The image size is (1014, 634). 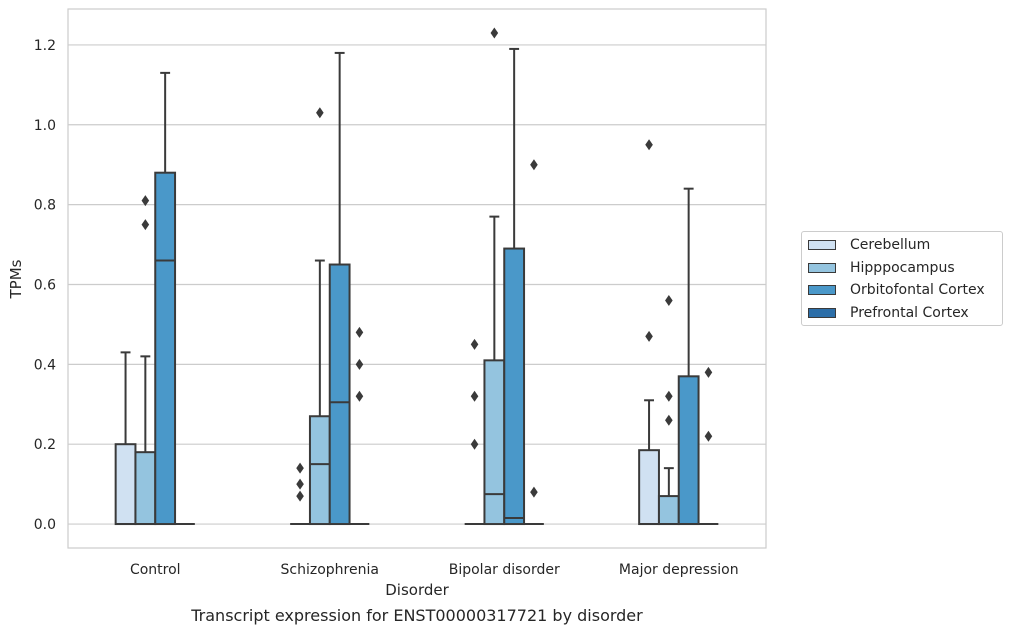 I want to click on x-tick-label: Bipolar disorder, so click(x=504, y=570).